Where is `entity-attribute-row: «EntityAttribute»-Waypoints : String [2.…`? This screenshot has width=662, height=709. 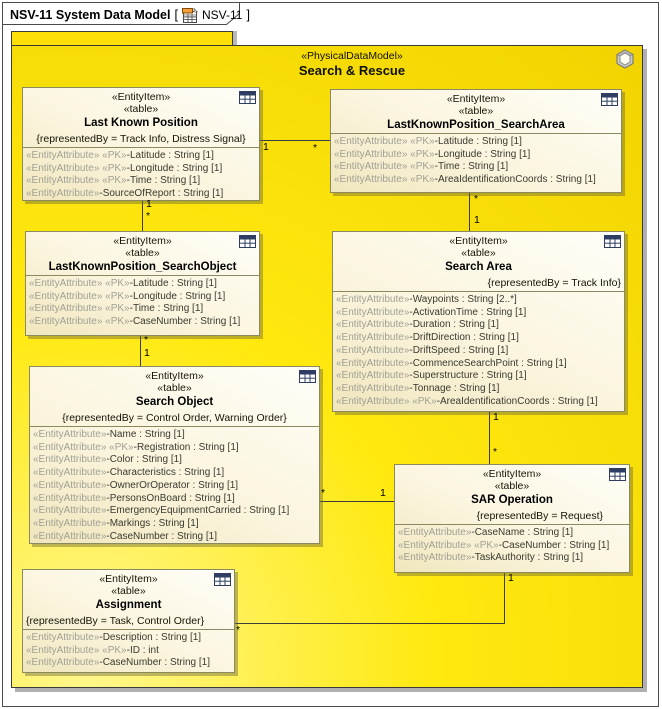 entity-attribute-row: «EntityAttribute»-Waypoints : String [2.… is located at coordinates (479, 300).